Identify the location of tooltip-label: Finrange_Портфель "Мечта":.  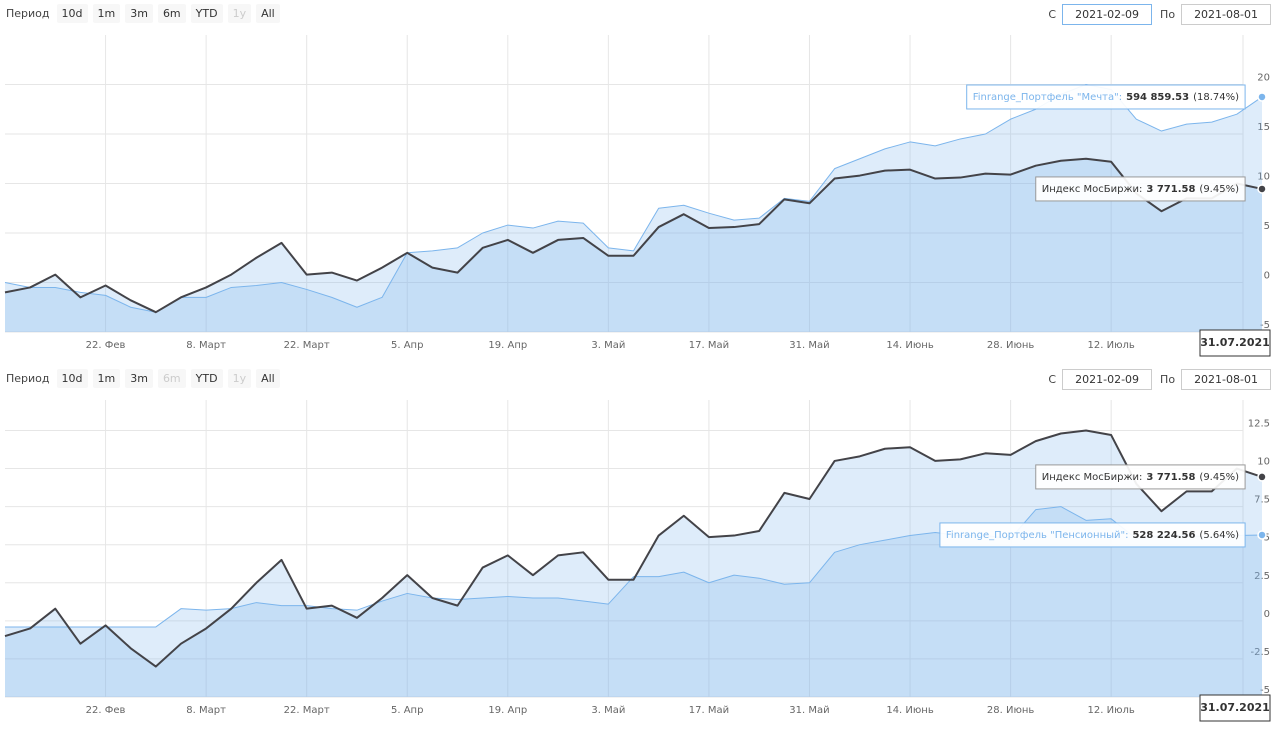
(1047, 97).